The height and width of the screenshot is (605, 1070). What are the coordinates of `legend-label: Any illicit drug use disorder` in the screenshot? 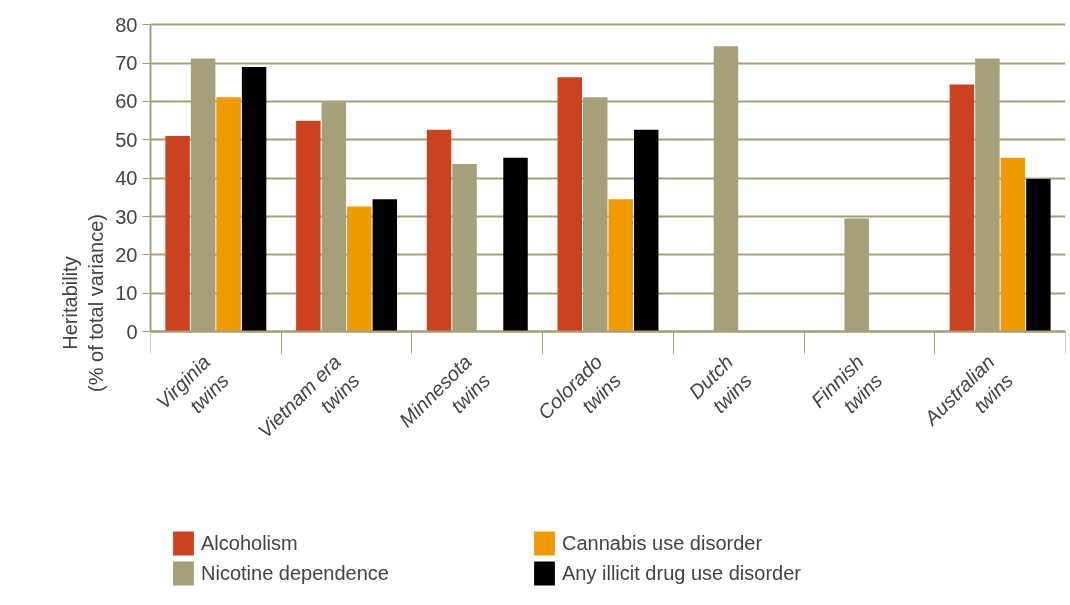 It's located at (682, 573).